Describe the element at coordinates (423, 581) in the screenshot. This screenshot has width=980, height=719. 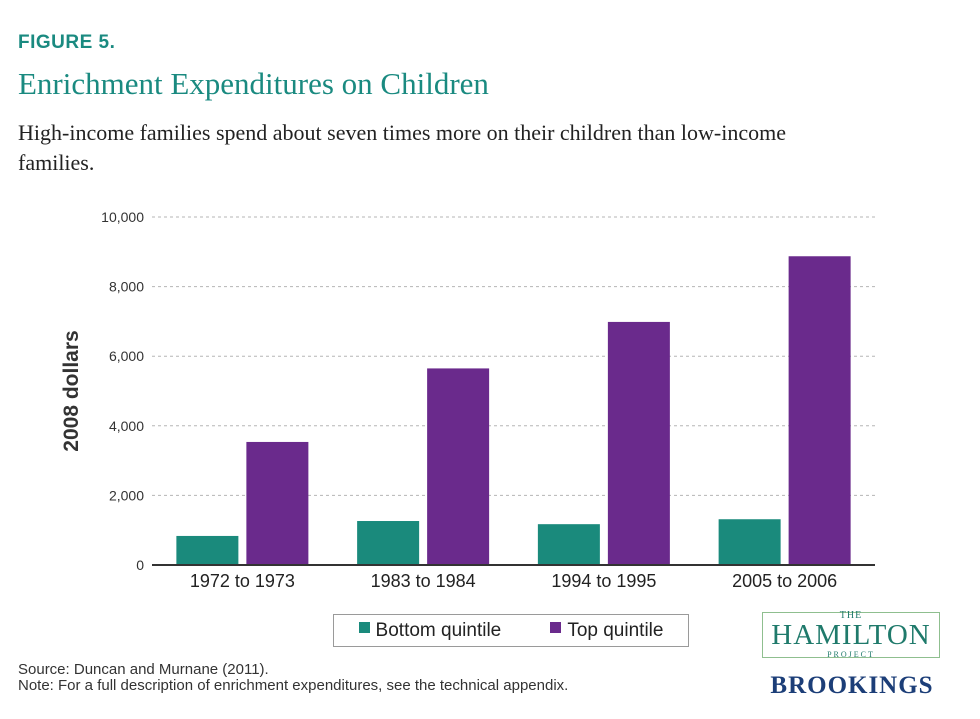
I see `x-tick-label: 1983 to 1984` at that location.